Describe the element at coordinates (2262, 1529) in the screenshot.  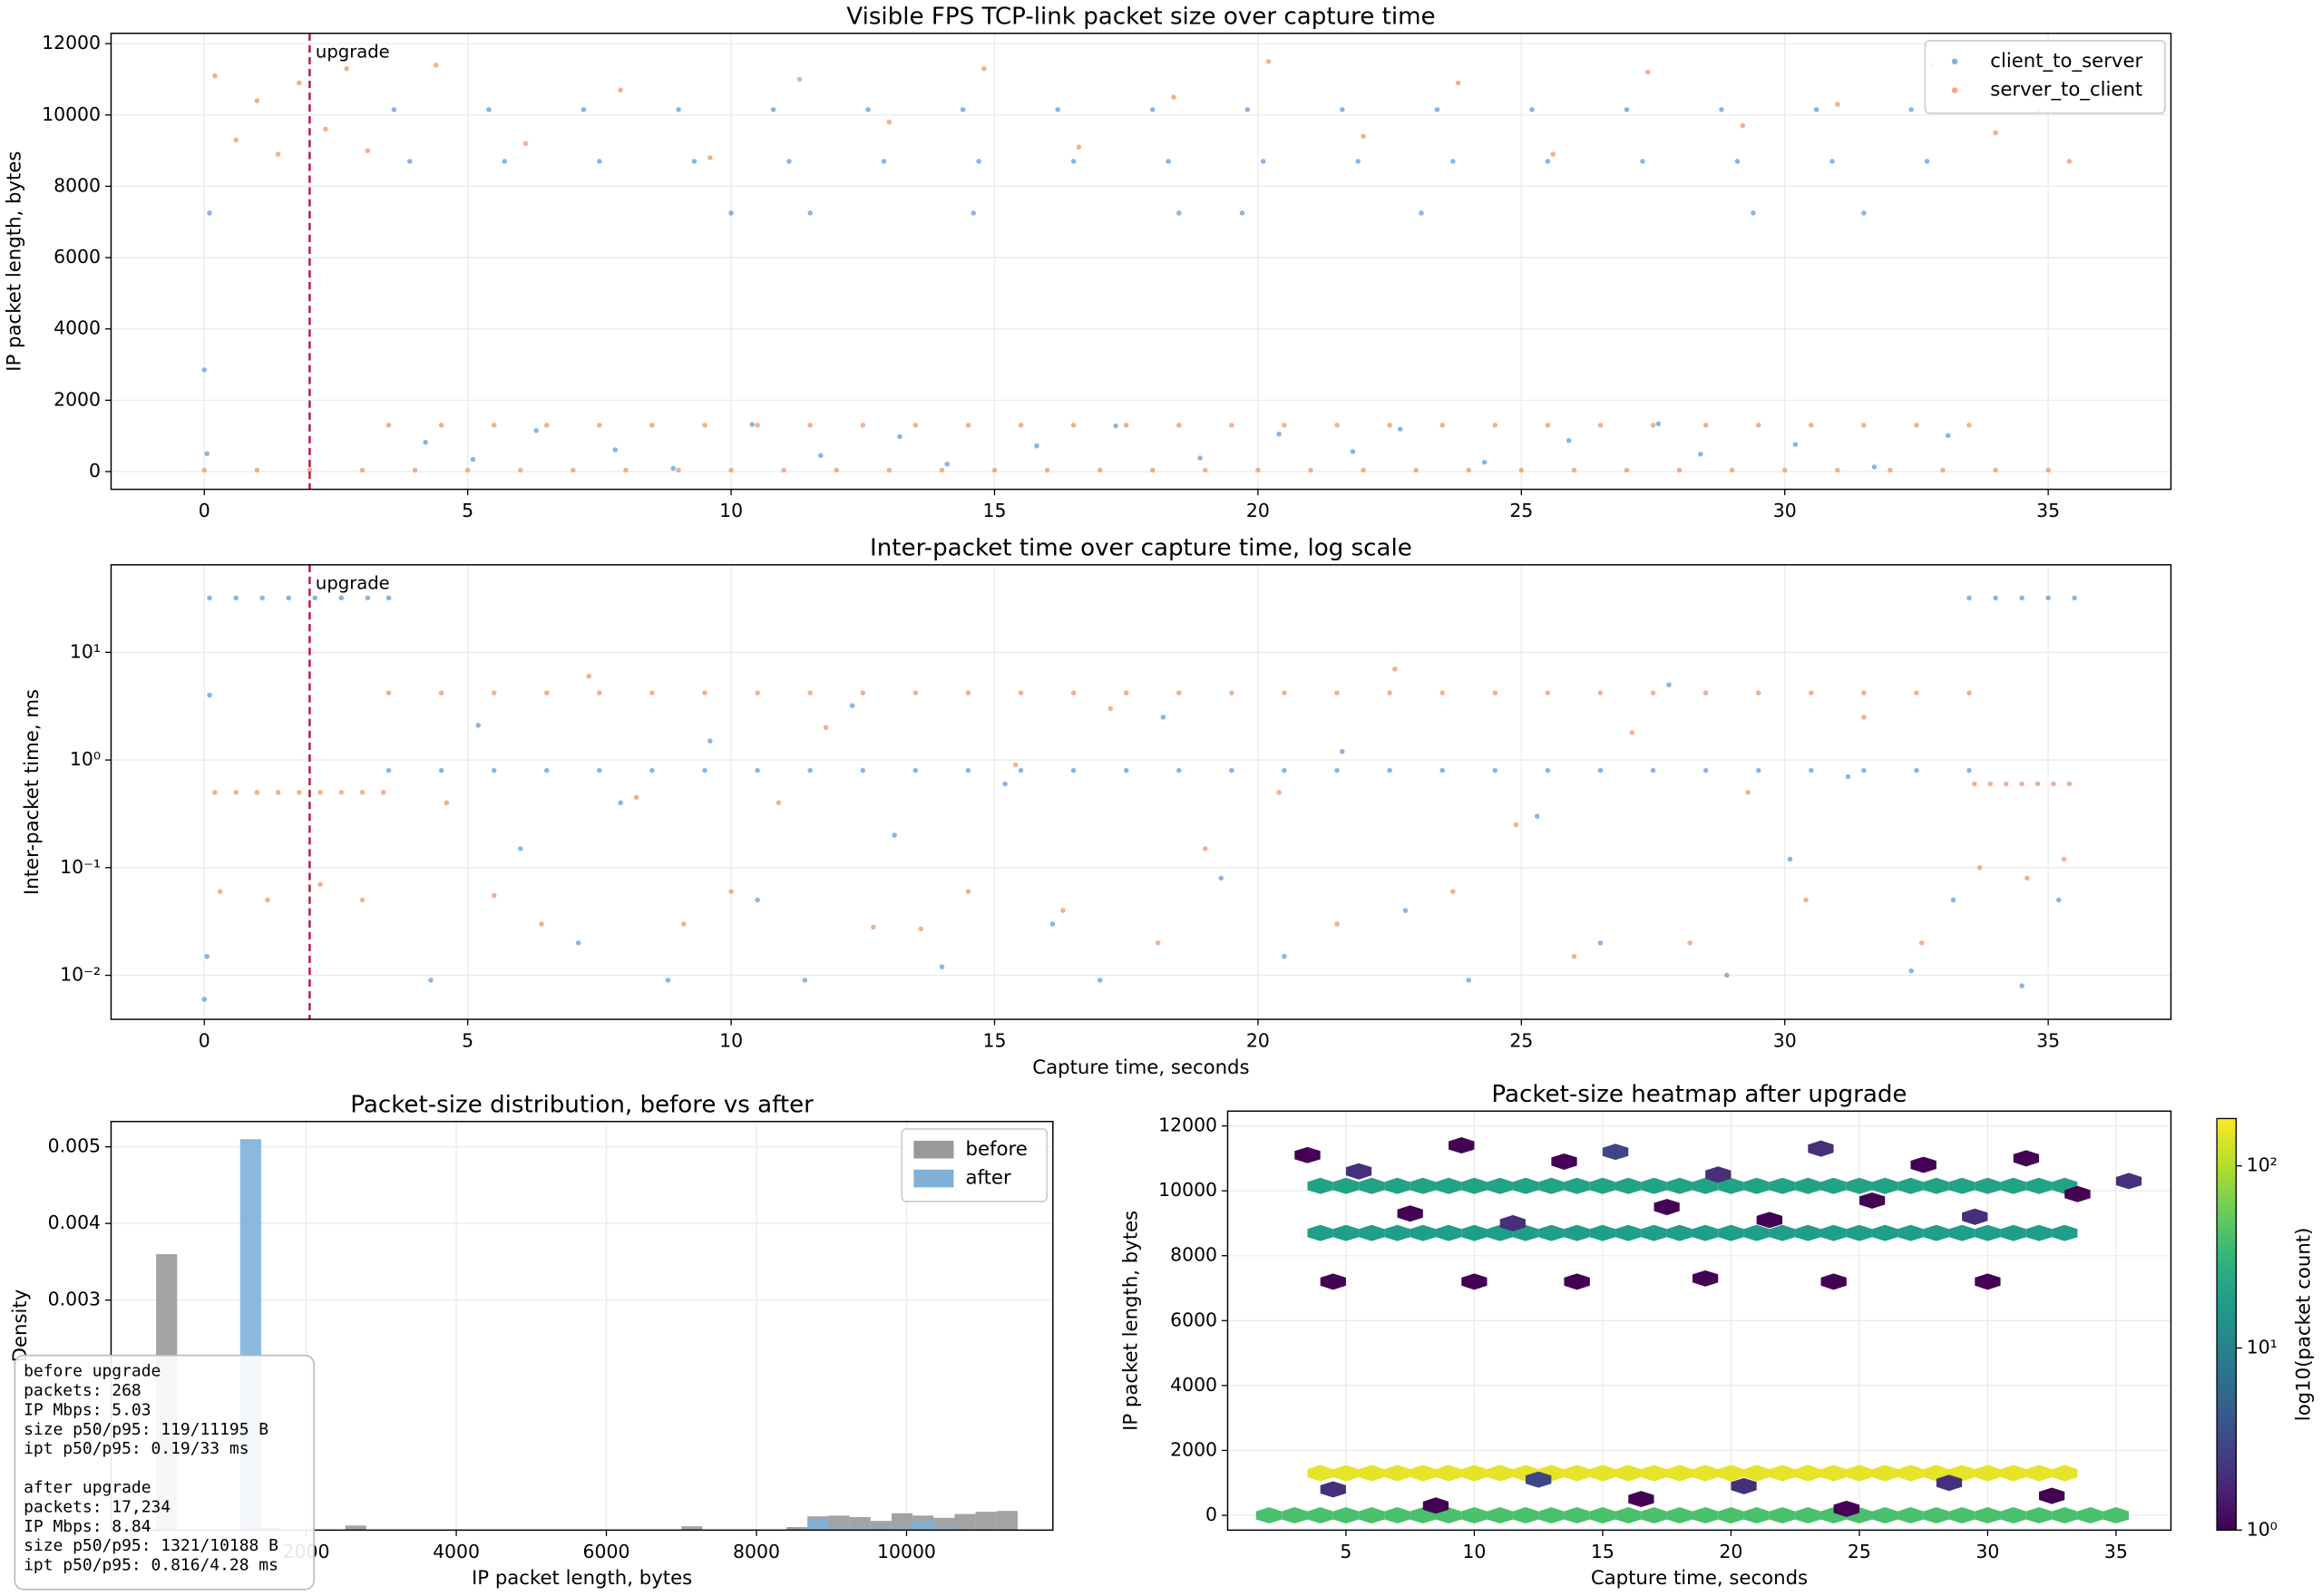
I see `colorbar-tick-label: 10⁰` at that location.